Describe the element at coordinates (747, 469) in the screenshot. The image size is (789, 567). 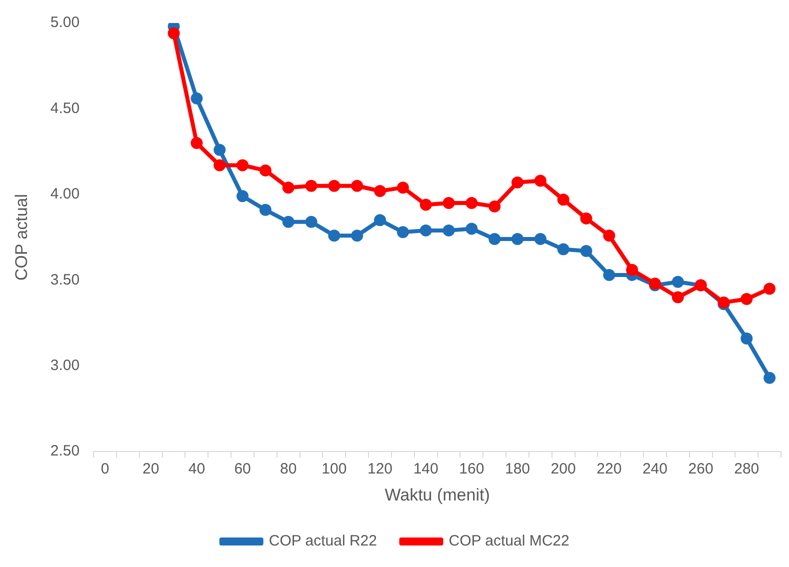
I see `x-tick-label: 280` at that location.